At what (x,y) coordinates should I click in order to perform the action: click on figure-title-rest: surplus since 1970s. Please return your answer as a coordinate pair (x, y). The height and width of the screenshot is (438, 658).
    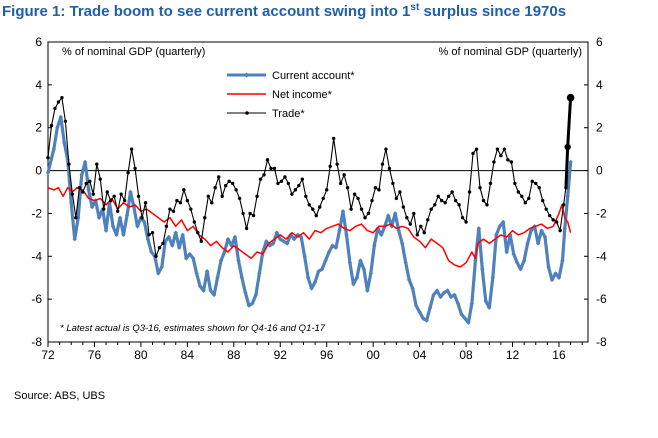
    Looking at the image, I should click on (493, 11).